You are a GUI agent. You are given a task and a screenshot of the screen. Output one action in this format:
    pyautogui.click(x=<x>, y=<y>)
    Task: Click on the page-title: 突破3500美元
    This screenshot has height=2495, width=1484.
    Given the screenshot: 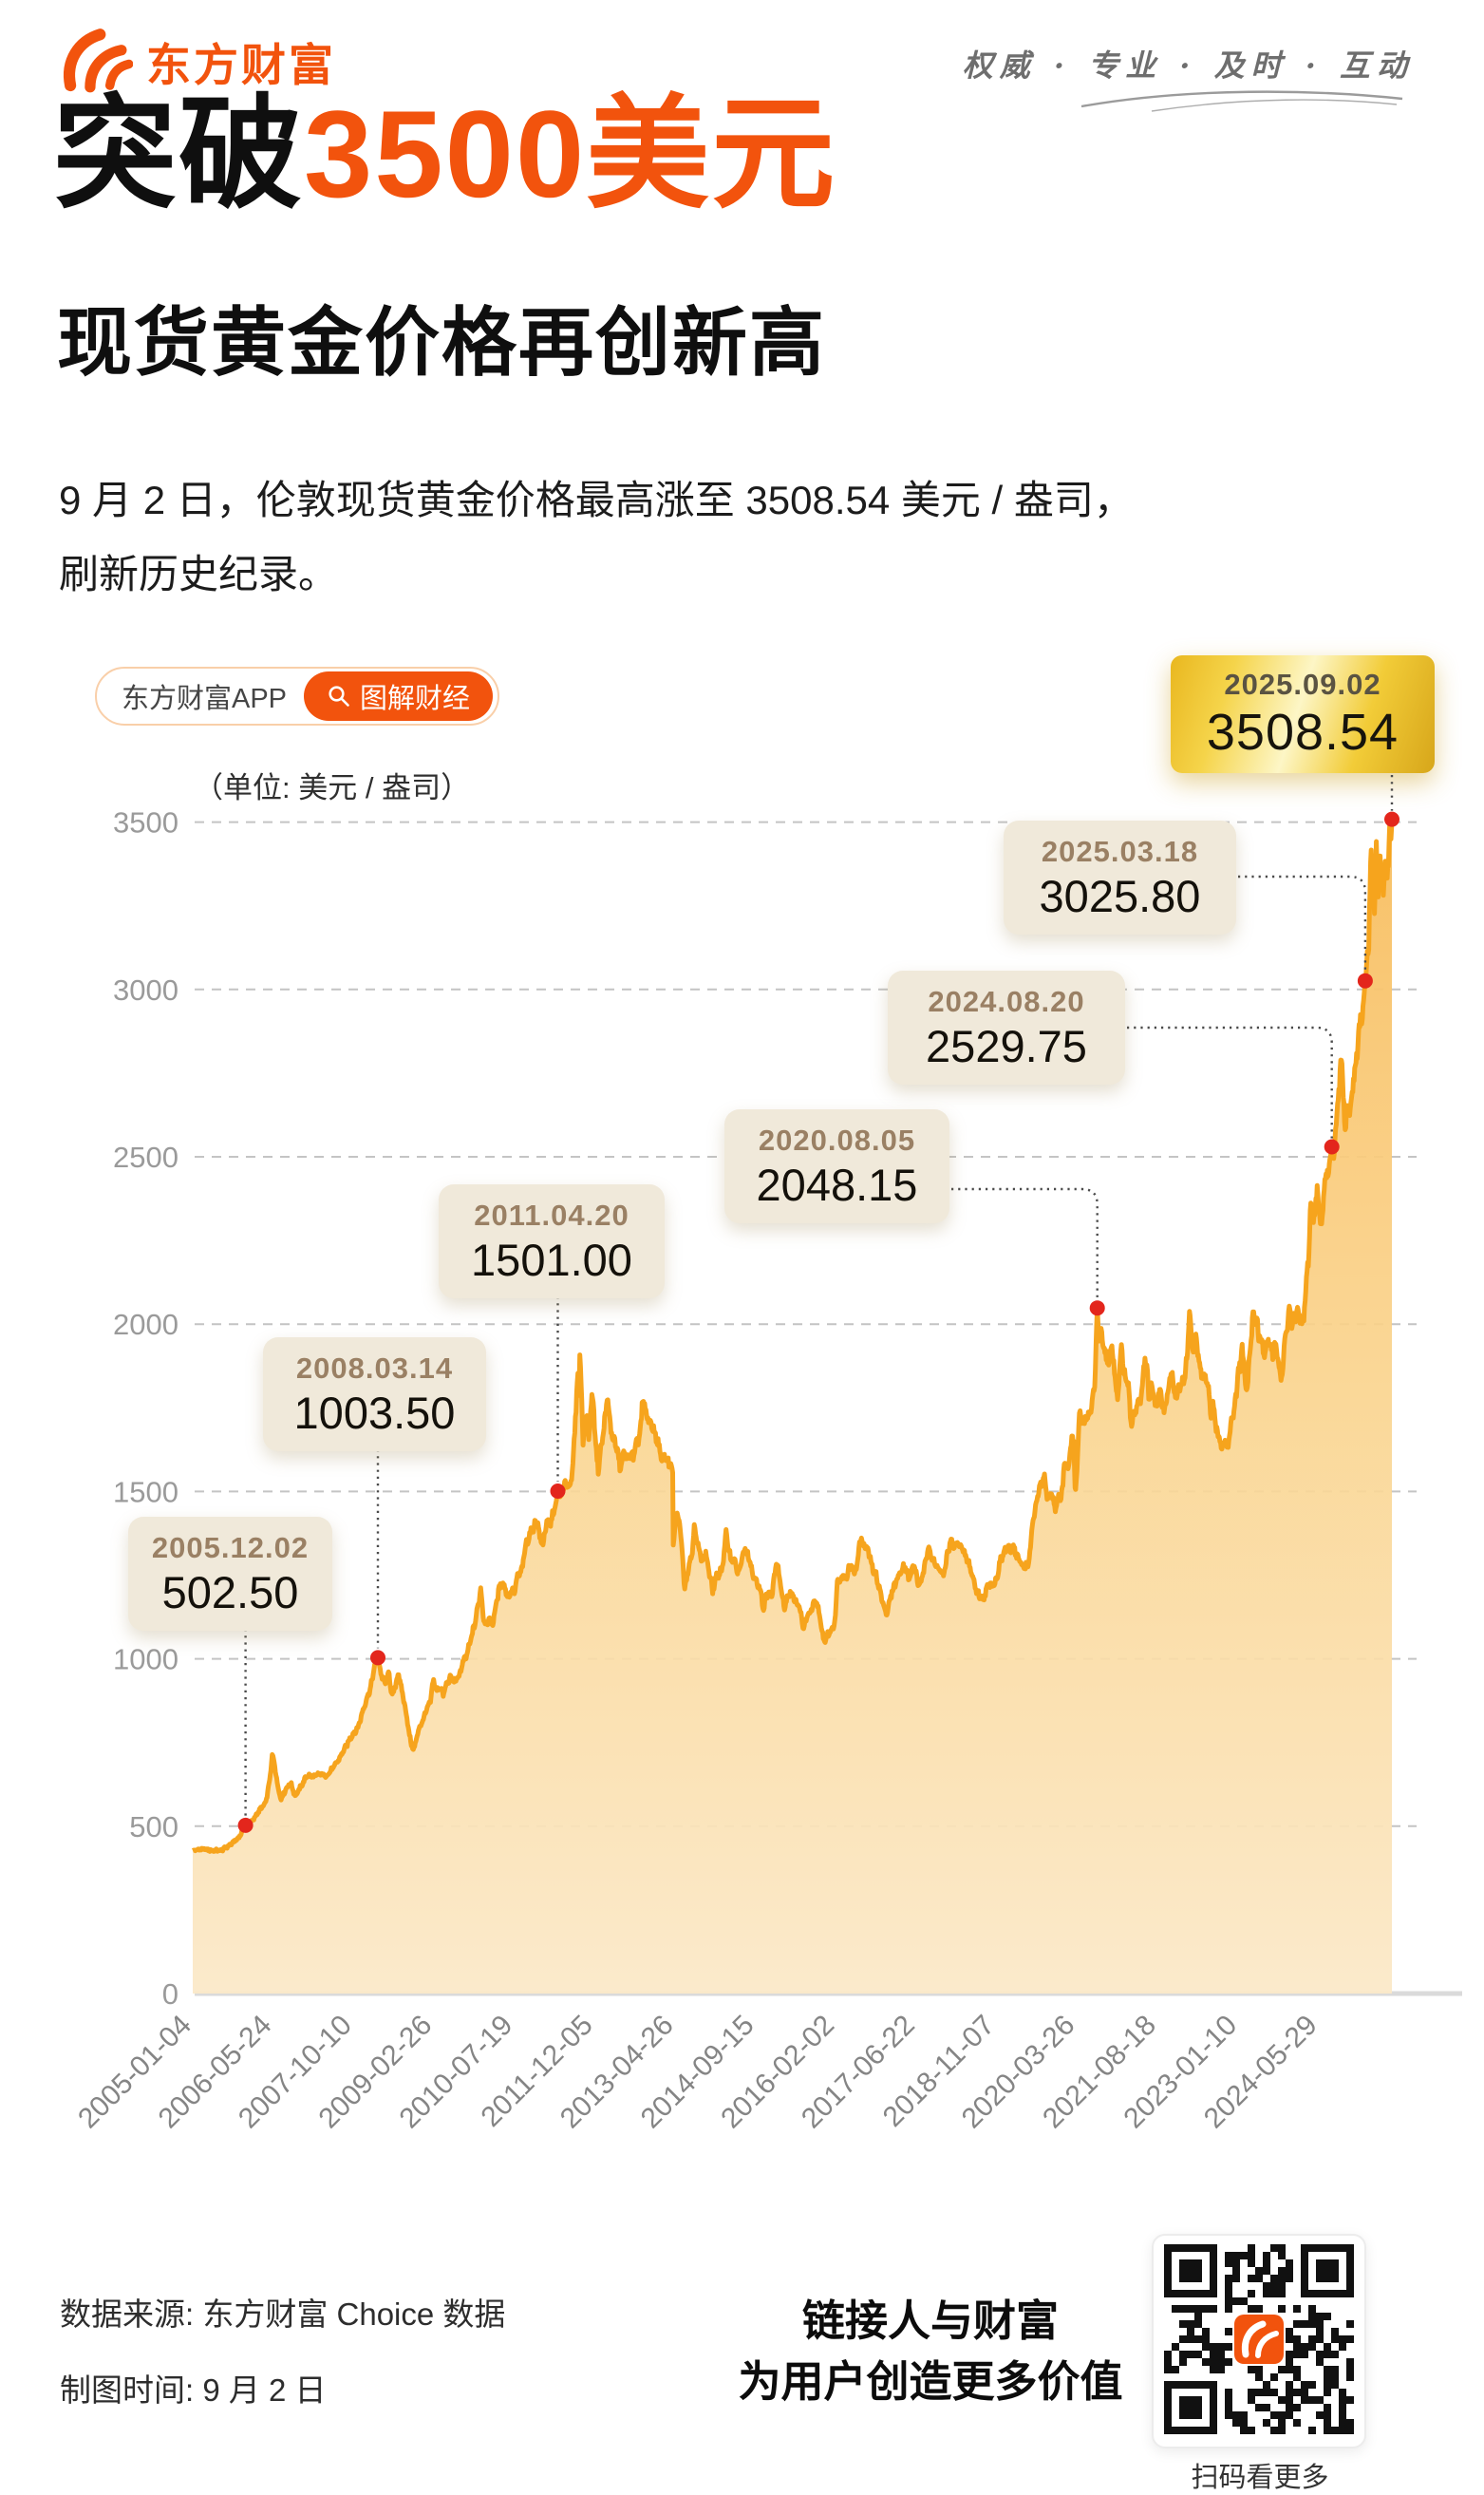 What is the action you would take?
    pyautogui.click(x=445, y=154)
    